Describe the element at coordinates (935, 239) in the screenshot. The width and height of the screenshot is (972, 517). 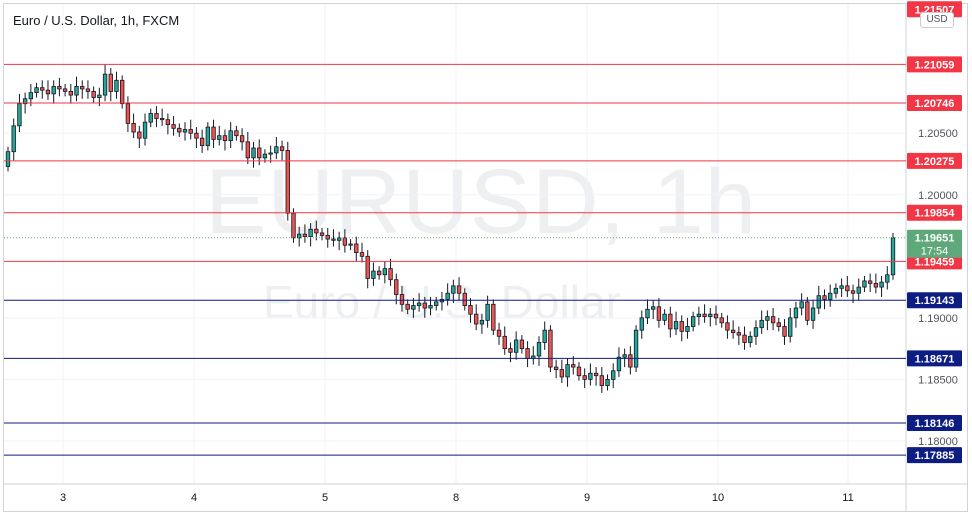
I see `last-price-label: 1.19651` at that location.